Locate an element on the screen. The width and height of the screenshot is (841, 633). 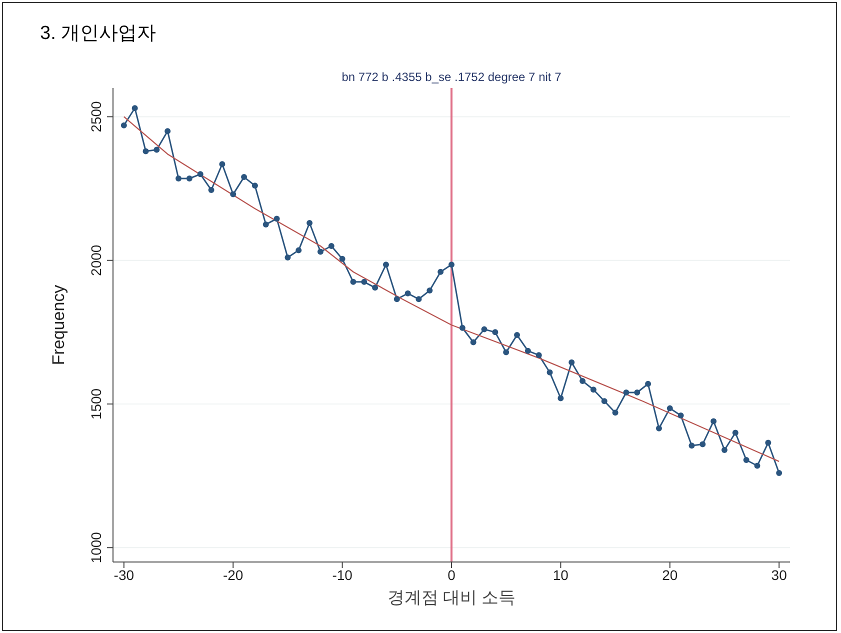
x-tick-label: 10 is located at coordinates (560, 574).